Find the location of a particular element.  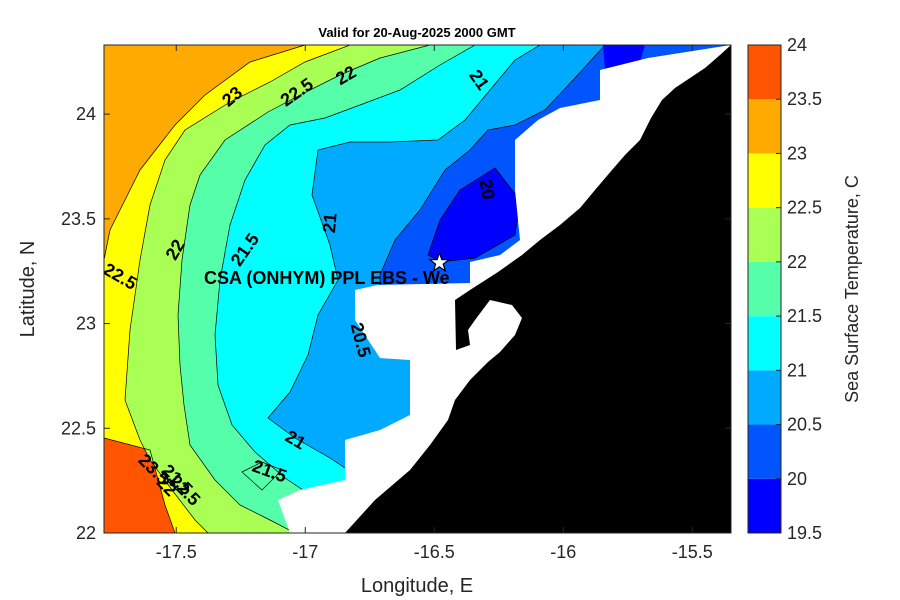

x-tick-label: -17.5 is located at coordinates (176, 552).